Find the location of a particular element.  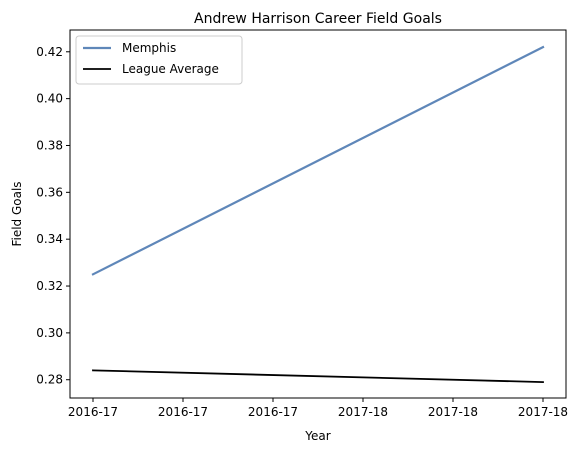

chart-title: Andrew Harrison Career Field Goals is located at coordinates (318, 19).